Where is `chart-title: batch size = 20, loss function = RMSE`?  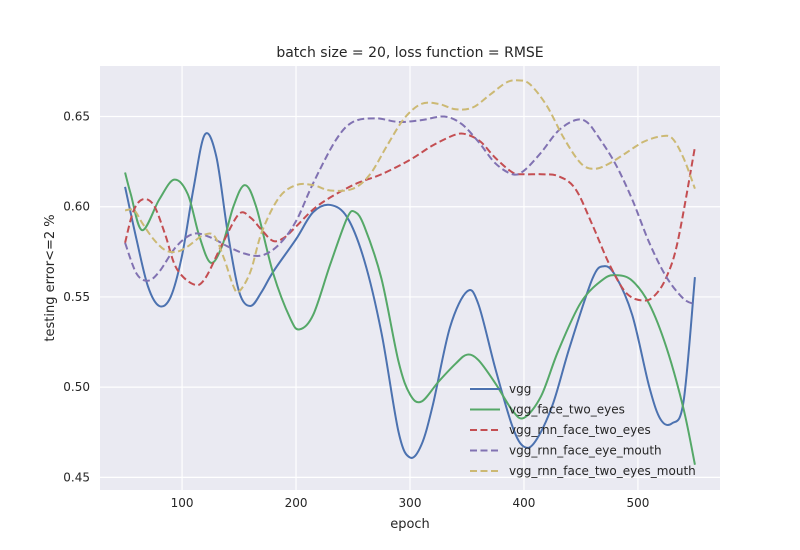 chart-title: batch size = 20, loss function = RMSE is located at coordinates (409, 53).